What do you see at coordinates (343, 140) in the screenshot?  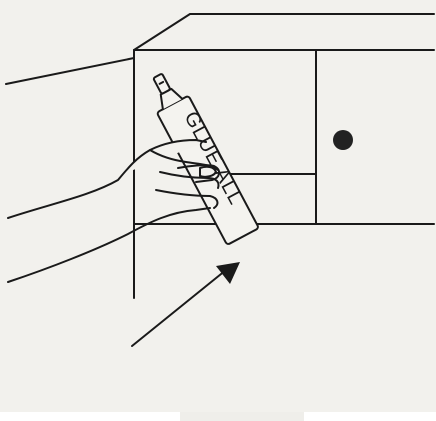 I see `cabinet-knob-icon` at bounding box center [343, 140].